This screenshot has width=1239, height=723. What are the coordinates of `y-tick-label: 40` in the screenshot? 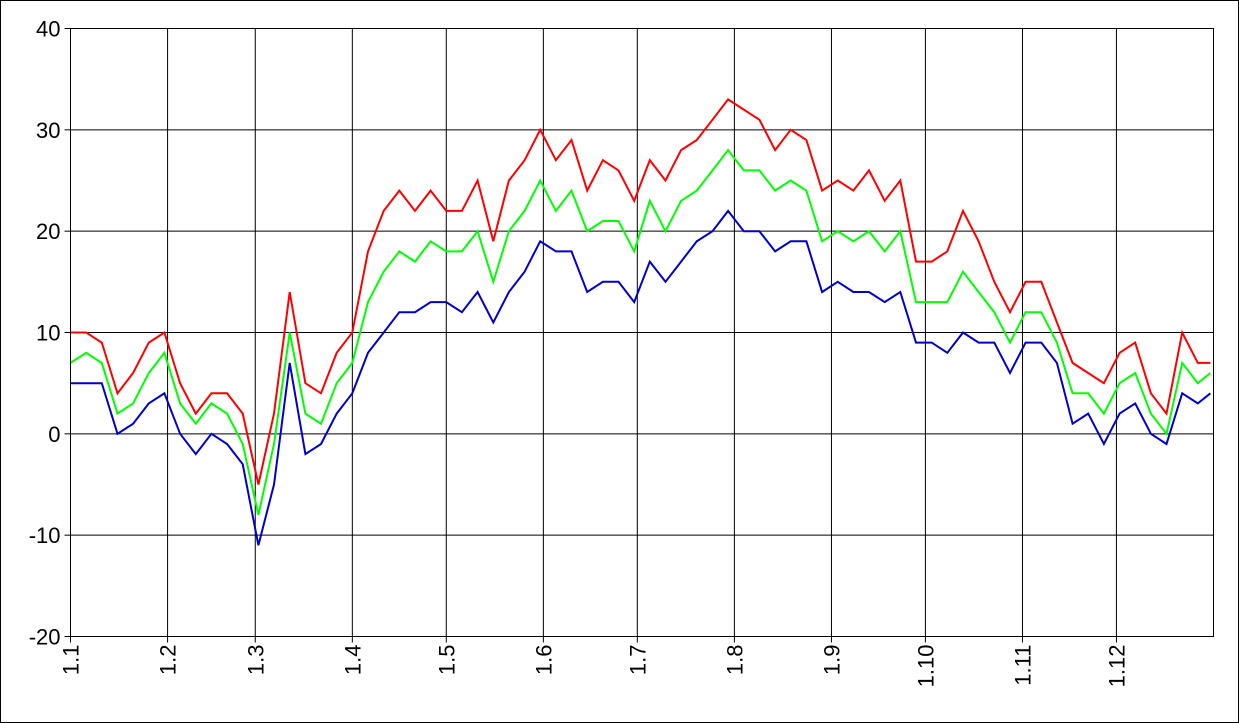 It's located at (48, 29).